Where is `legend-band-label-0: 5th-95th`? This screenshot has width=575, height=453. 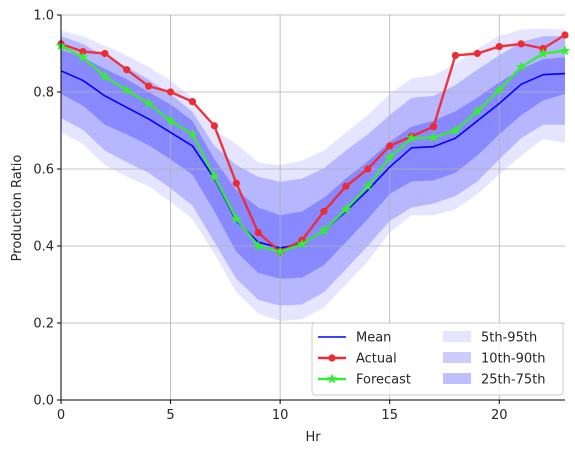 legend-band-label-0: 5th-95th is located at coordinates (509, 338).